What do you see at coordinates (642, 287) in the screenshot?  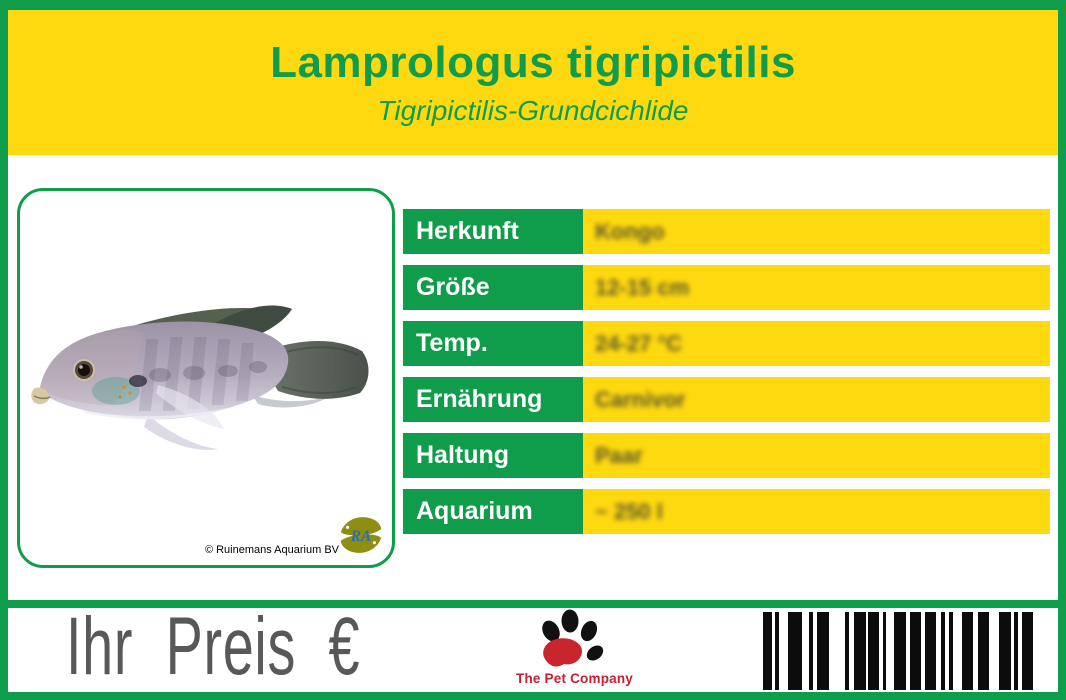 I see `row-value-text: 12-15 cm` at bounding box center [642, 287].